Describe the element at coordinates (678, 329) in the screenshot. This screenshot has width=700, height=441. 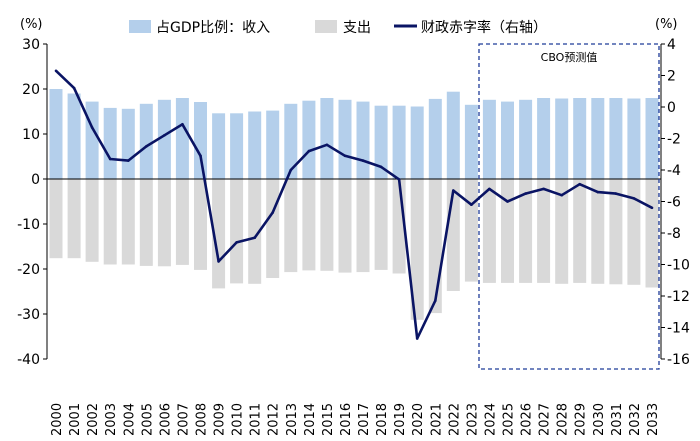
I see `right-tick-label: -14` at that location.